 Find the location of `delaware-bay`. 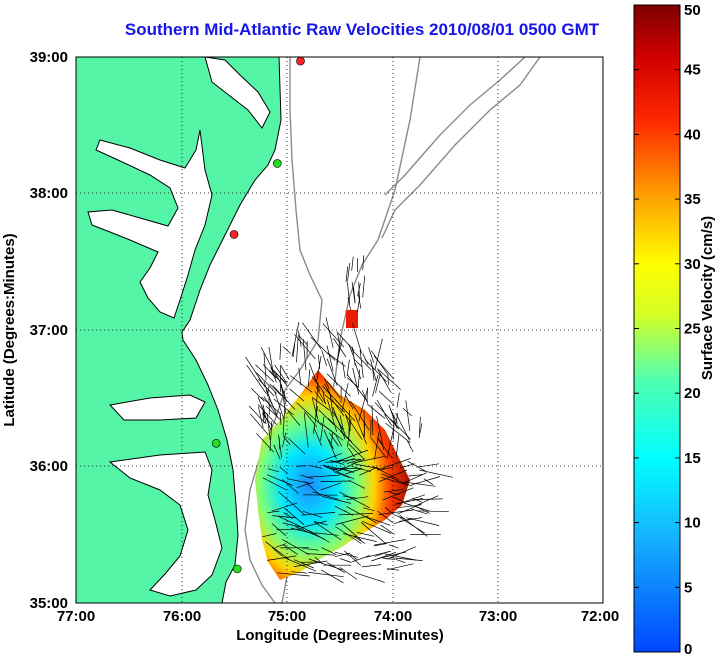

delaware-bay is located at coordinates (237, 93).